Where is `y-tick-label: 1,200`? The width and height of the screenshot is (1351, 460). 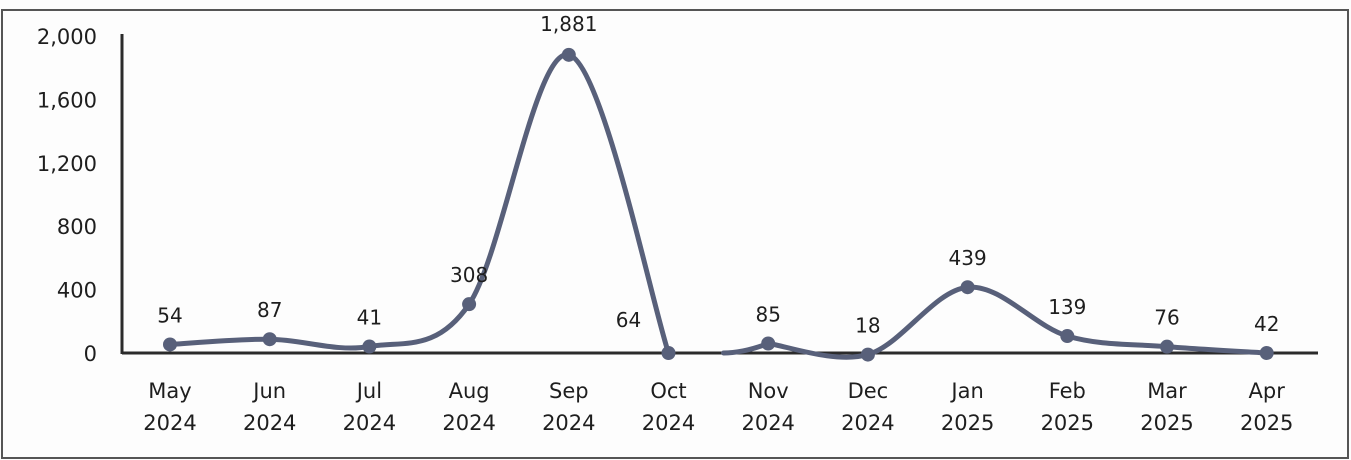 y-tick-label: 1,200 is located at coordinates (67, 164).